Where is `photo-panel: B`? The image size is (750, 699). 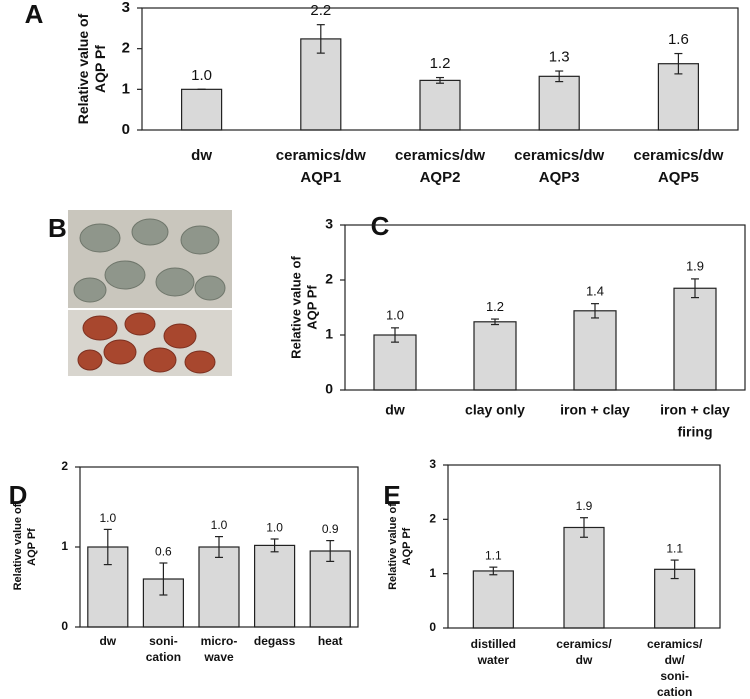
photo-panel: B is located at coordinates (140, 293).